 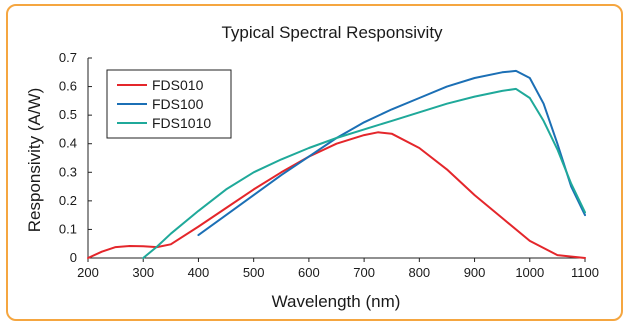 I want to click on x-tick-label: 1000, so click(x=529, y=272).